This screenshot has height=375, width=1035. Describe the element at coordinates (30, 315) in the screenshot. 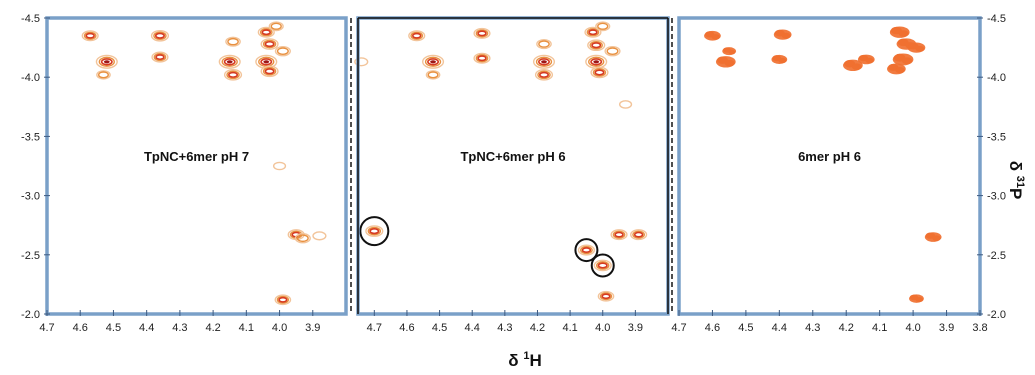

I see `y-tick-label-left: -2.0` at that location.